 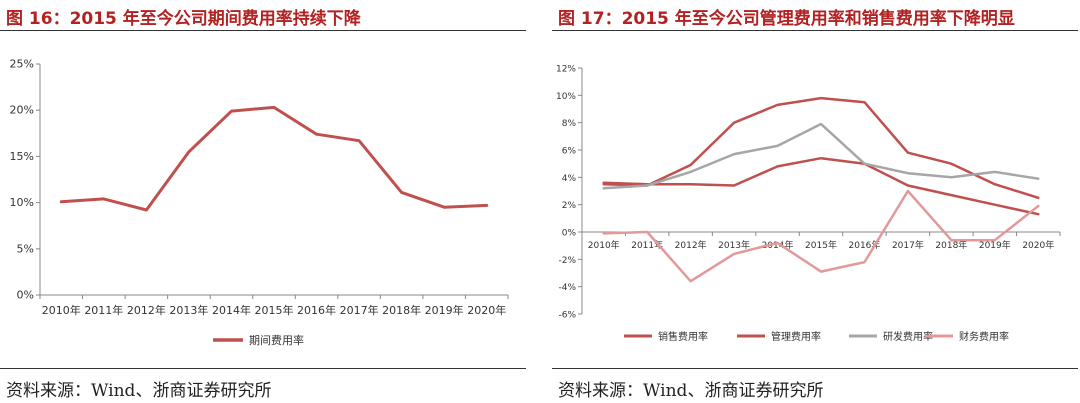 What do you see at coordinates (183, 19) in the screenshot?
I see `chart-title: 图 16：2015 年至今公司期间费用率持续下降` at bounding box center [183, 19].